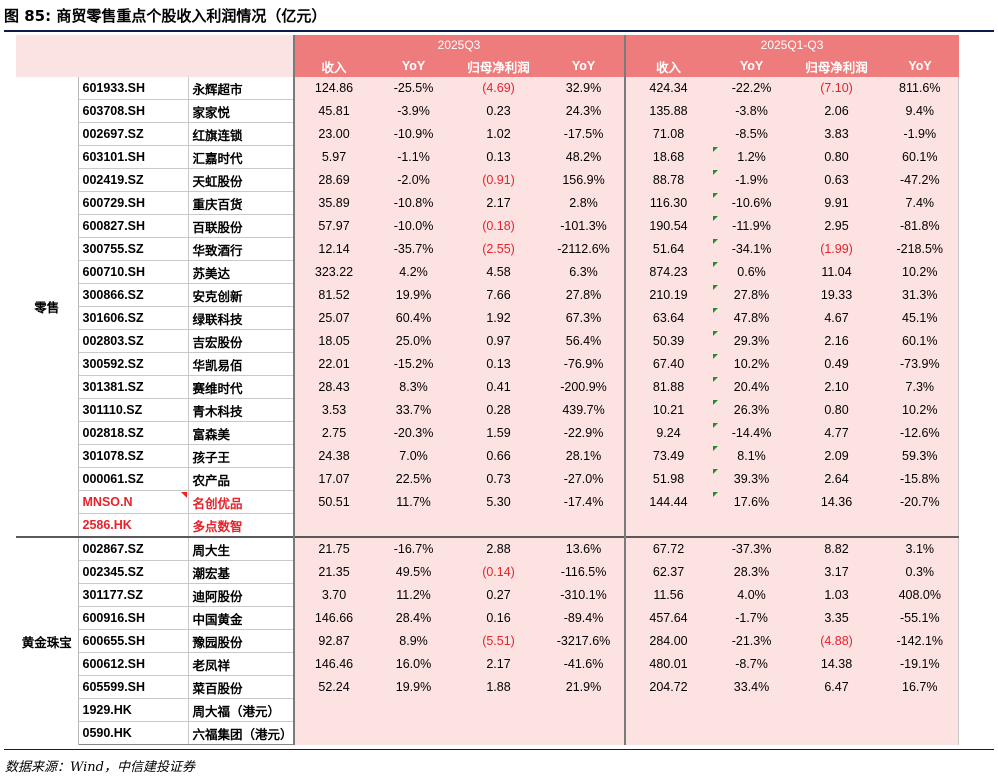 Image resolution: width=998 pixels, height=780 pixels. Describe the element at coordinates (498, 456) in the screenshot. I see `value-cell: 0.66` at that location.